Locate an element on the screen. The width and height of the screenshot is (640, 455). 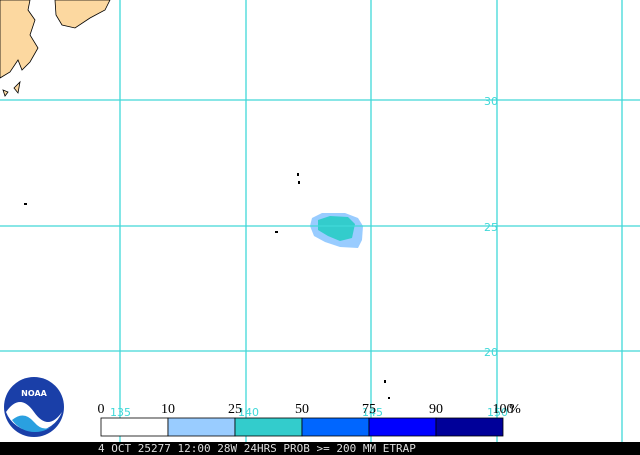
legend-label: 25 is located at coordinates (235, 409).